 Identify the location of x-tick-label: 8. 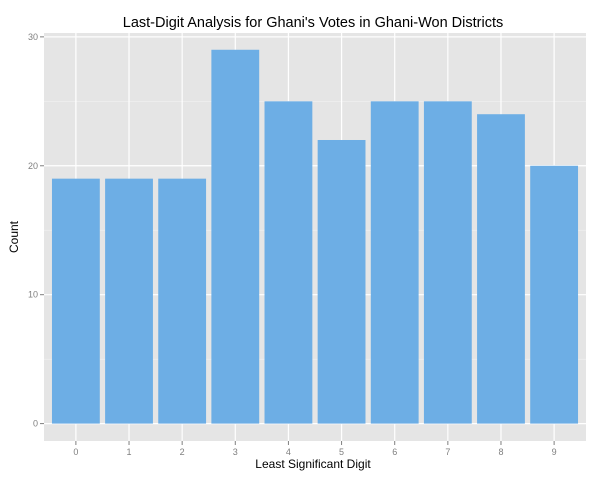
(500, 452).